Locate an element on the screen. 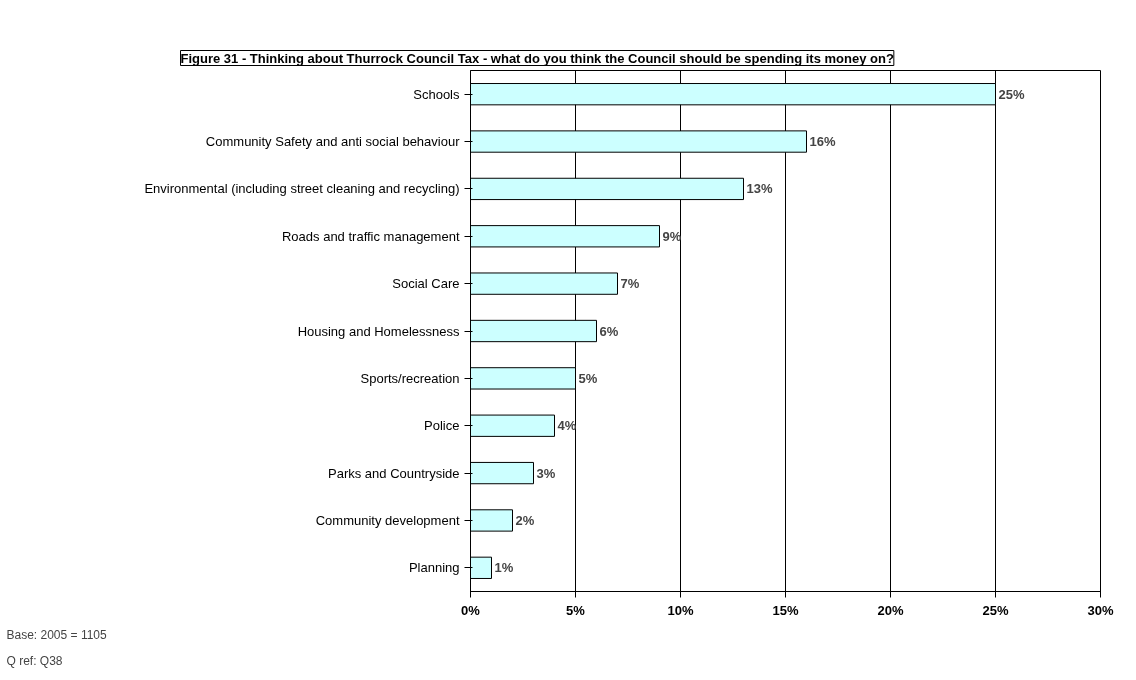 The image size is (1136, 680). y-tick-label: Sports/recreation is located at coordinates (410, 378).